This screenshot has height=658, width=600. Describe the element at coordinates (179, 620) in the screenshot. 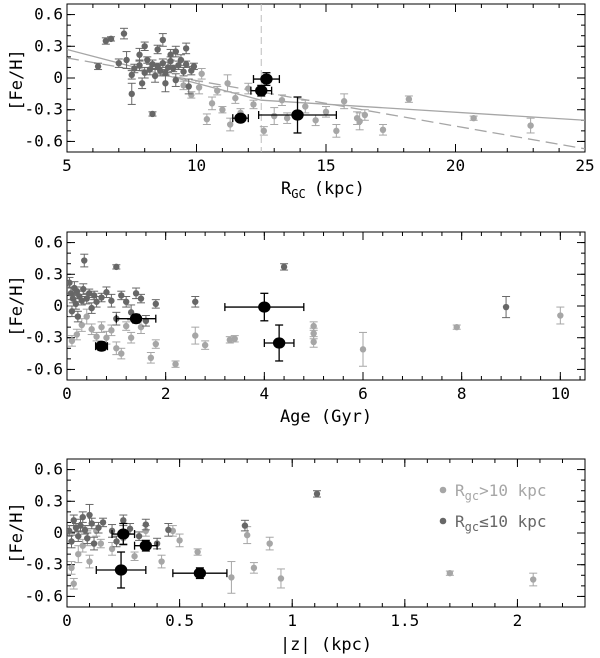

I see `x-tick-label: 0.5` at that location.